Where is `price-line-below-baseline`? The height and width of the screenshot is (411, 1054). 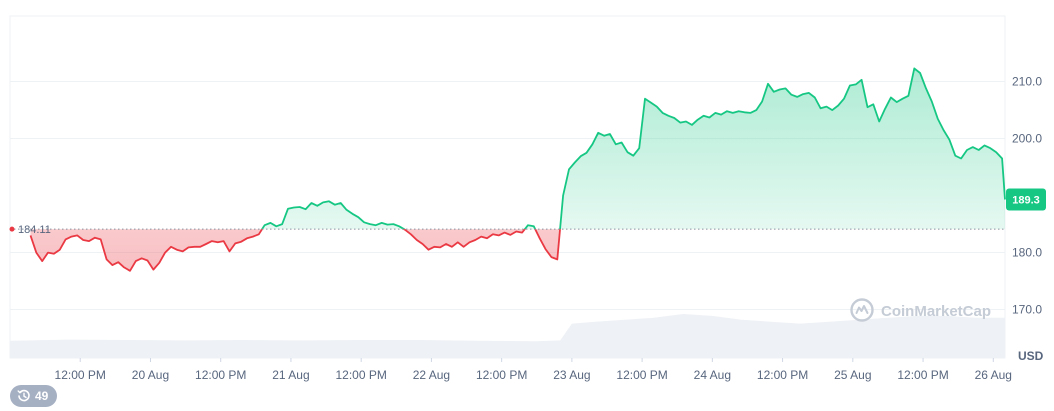 price-line-below-baseline is located at coordinates (295, 250).